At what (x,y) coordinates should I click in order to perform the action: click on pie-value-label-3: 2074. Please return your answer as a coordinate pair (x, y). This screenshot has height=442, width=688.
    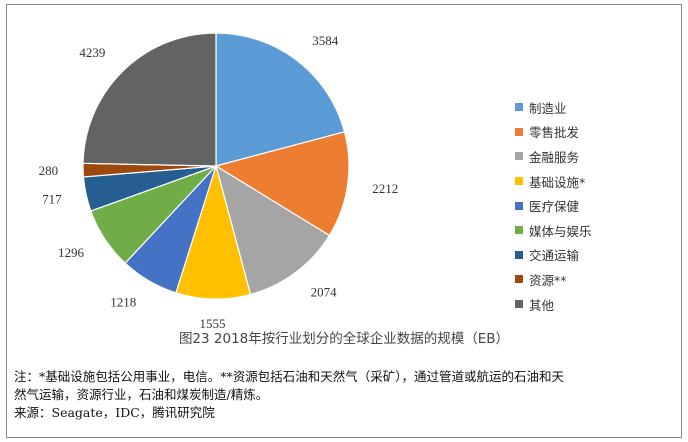
    Looking at the image, I should click on (324, 292).